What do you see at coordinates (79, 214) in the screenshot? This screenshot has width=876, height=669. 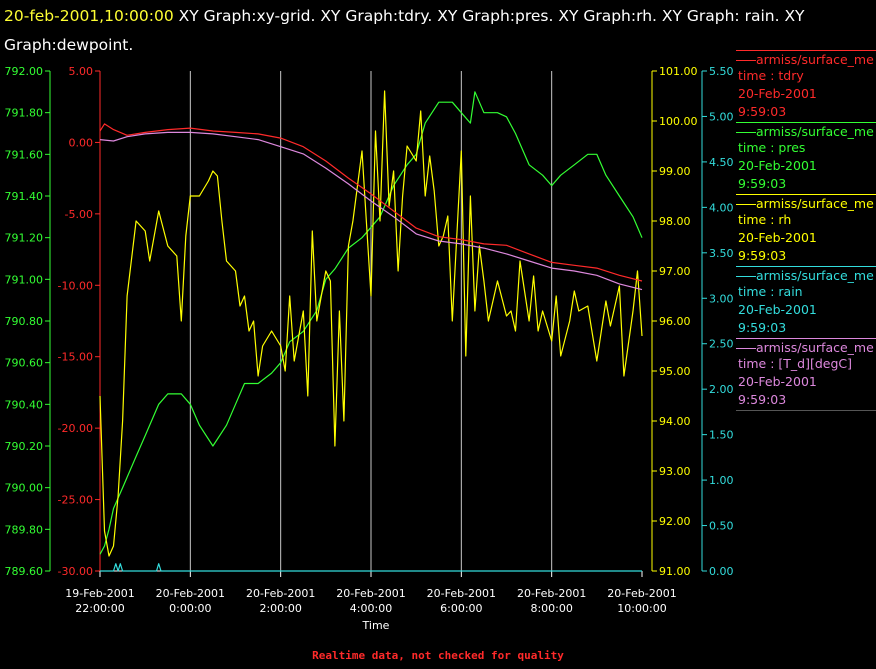 I see `temp-tick-label: -5.00` at bounding box center [79, 214].